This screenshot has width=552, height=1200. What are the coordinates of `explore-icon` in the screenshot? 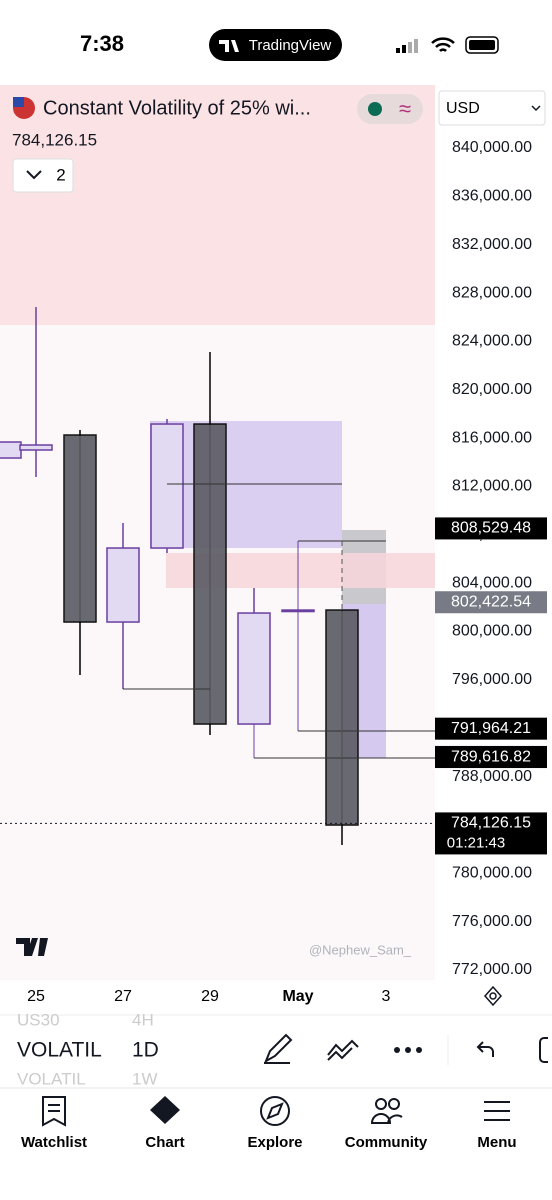 It's located at (275, 1111).